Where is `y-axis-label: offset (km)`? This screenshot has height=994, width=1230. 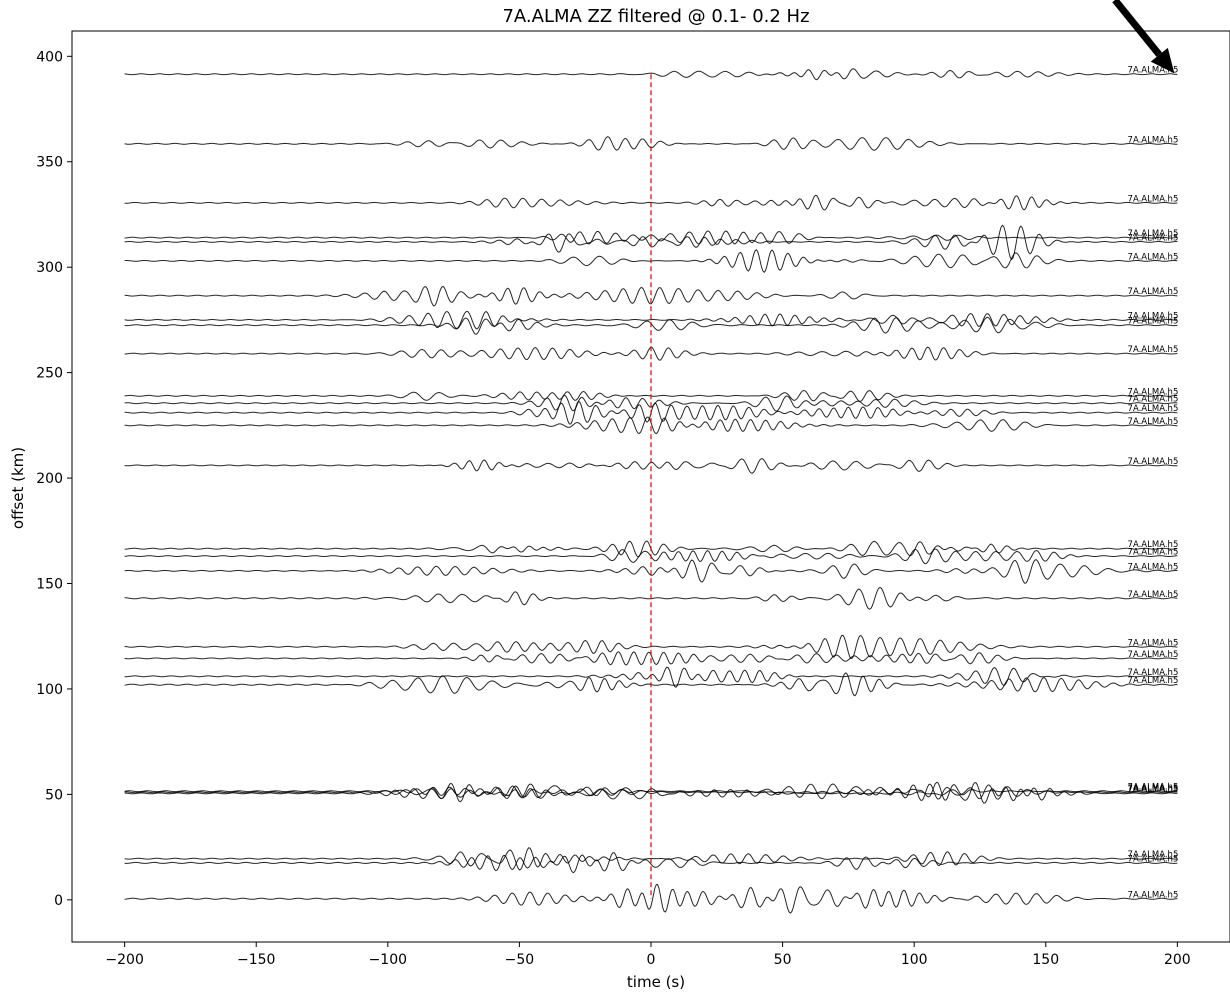
y-axis-label: offset (km) is located at coordinates (18, 488).